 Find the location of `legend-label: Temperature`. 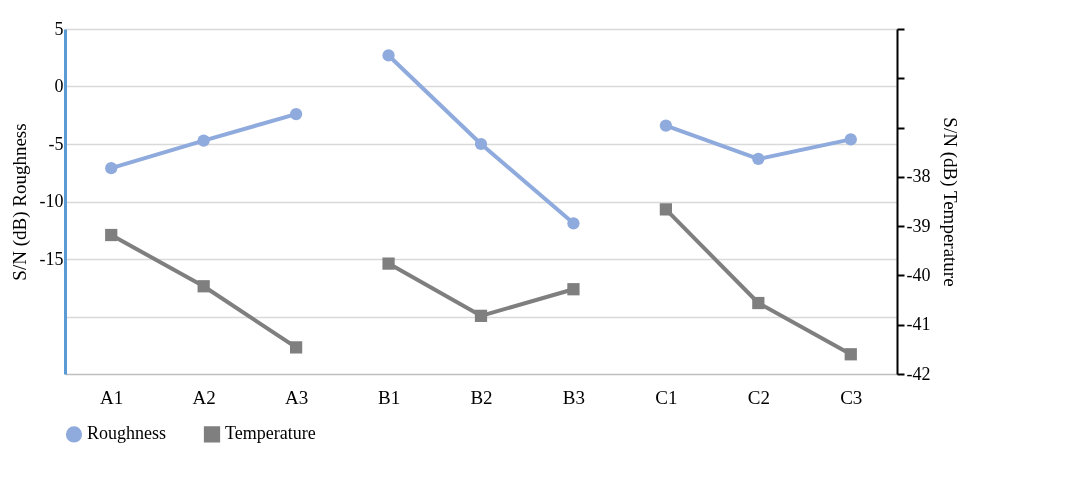

legend-label: Temperature is located at coordinates (270, 433).